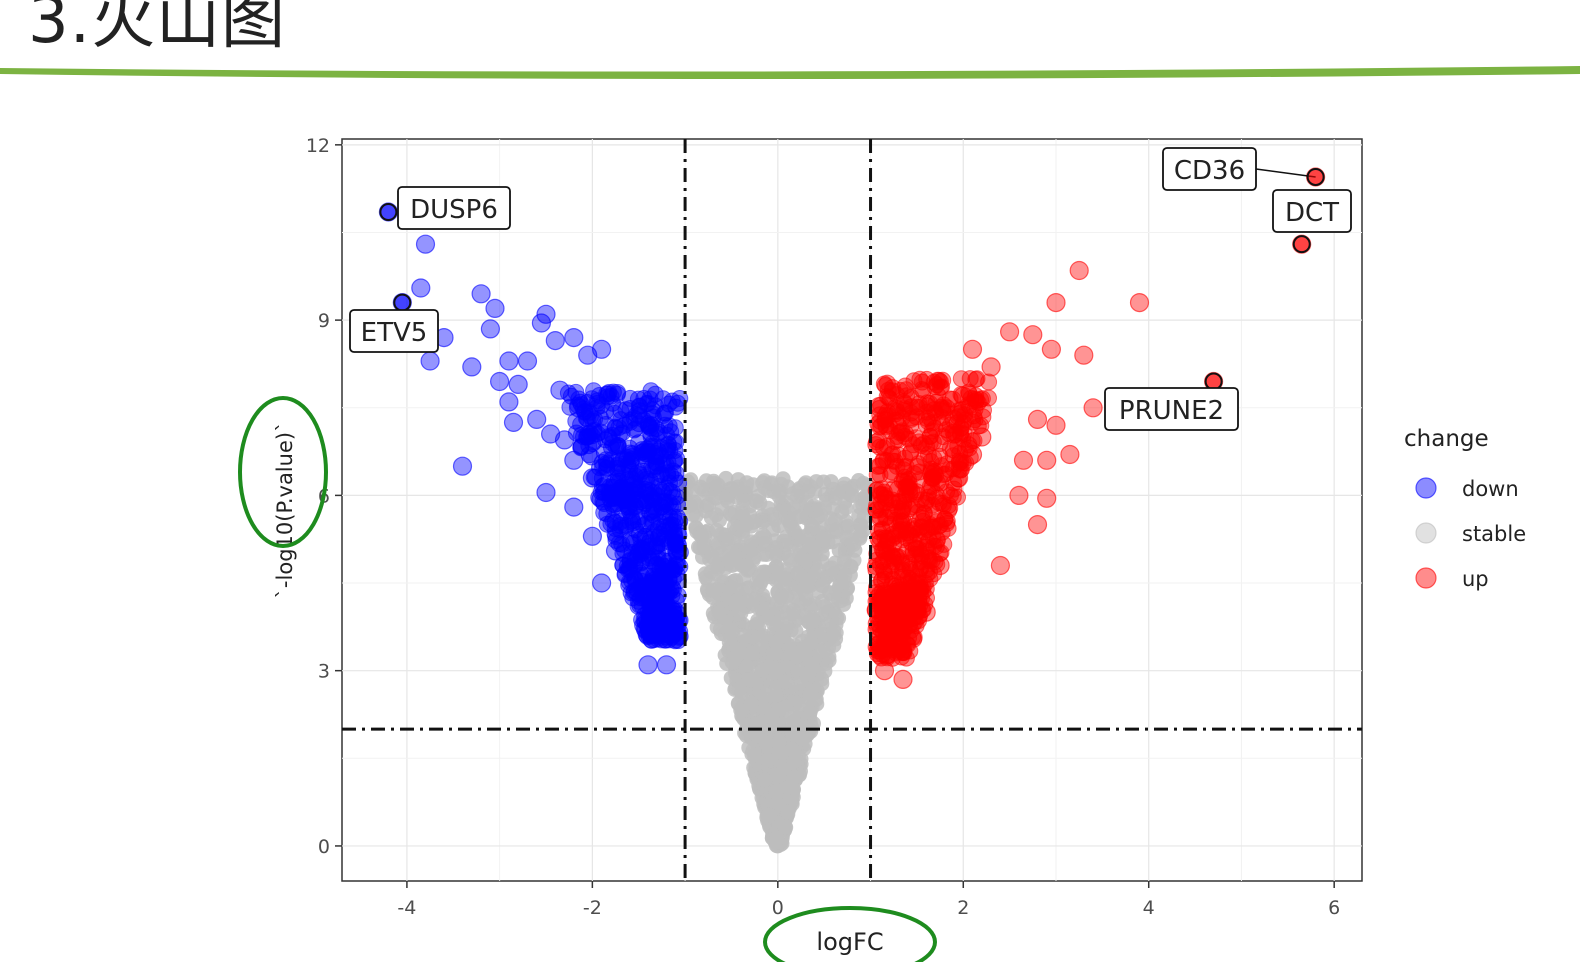  Describe the element at coordinates (592, 908) in the screenshot. I see `x-tick-label: -2` at that location.